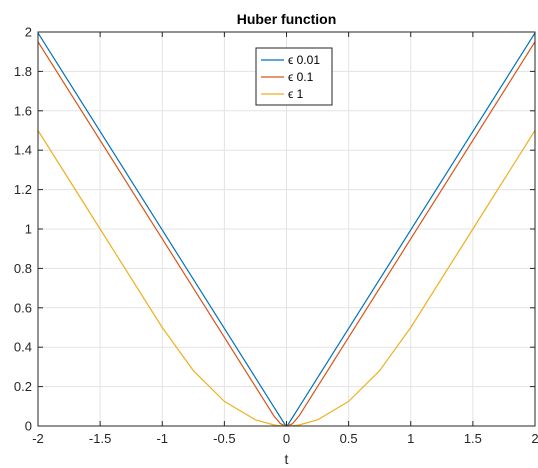 The width and height of the screenshot is (538, 468). Describe the element at coordinates (23, 71) in the screenshot. I see `y-tick-label: 1.8` at that location.